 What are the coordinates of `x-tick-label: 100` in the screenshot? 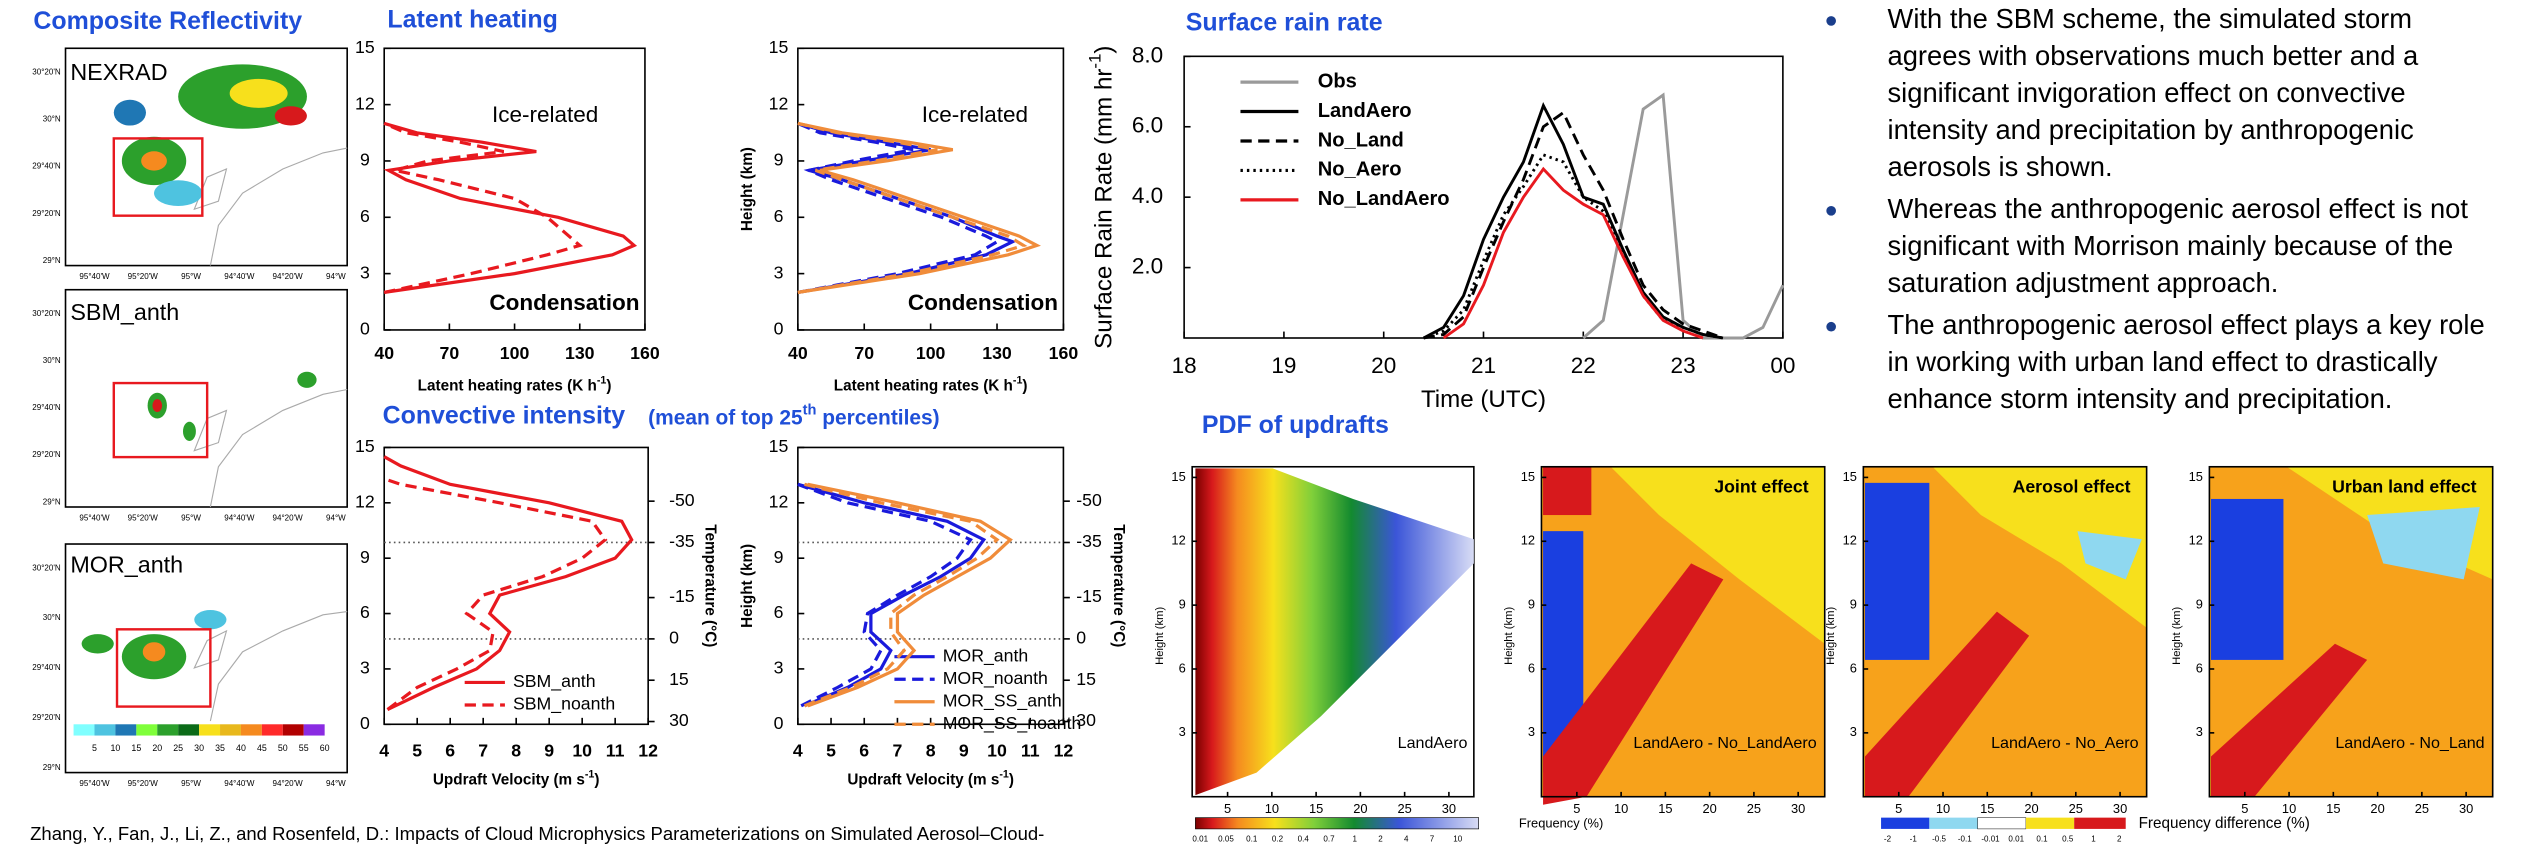 It's located at (931, 353).